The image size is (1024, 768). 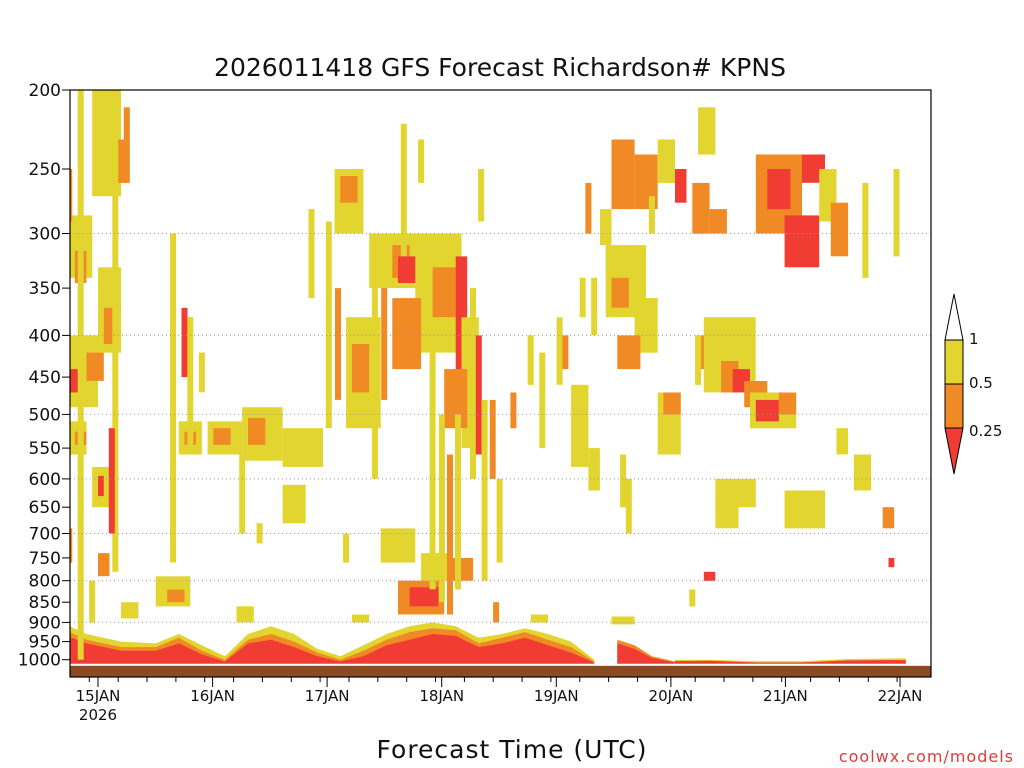 I want to click on ground-layer, so click(x=500, y=670).